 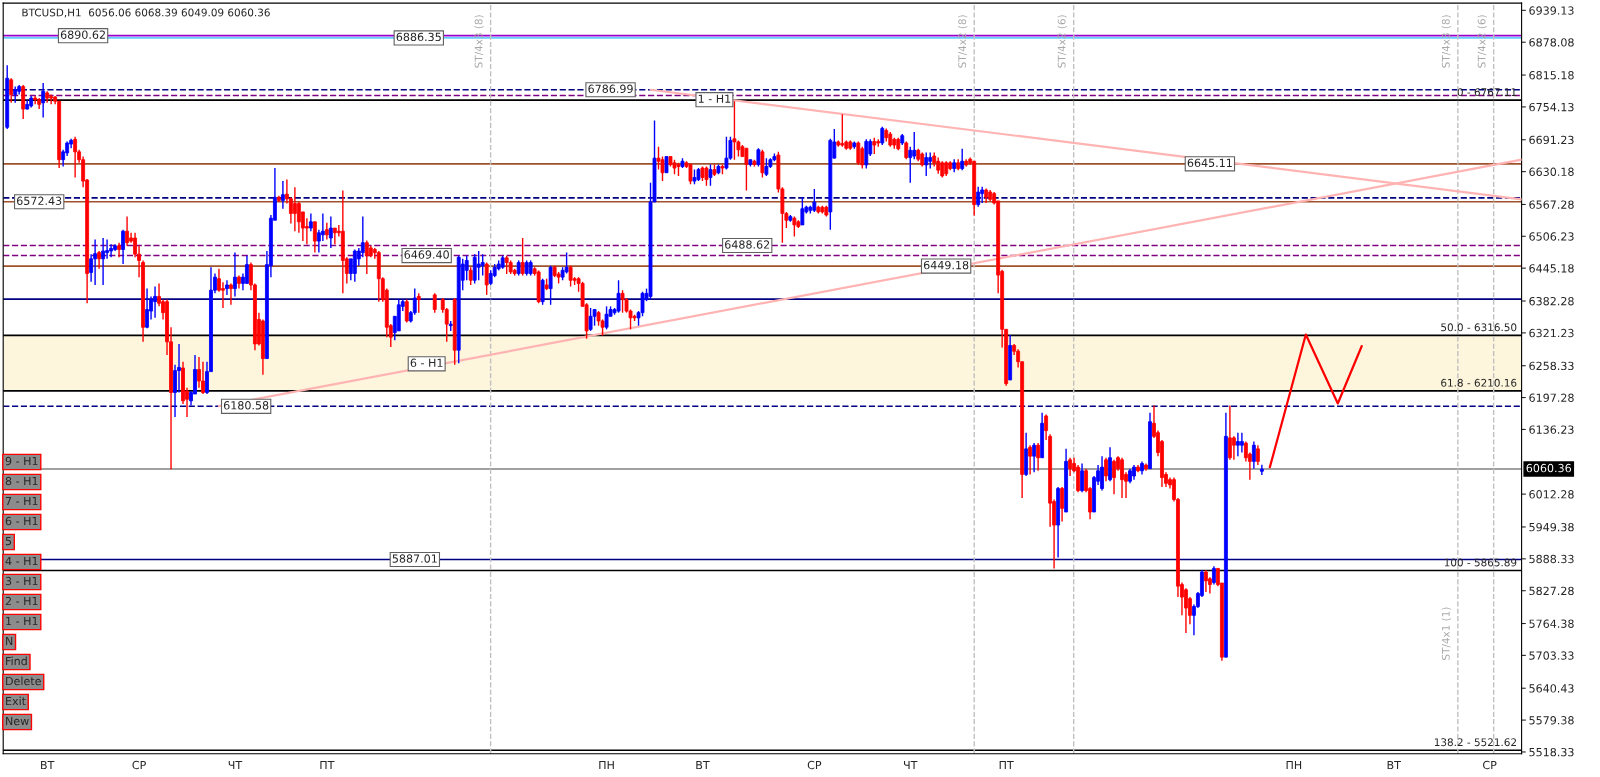 What do you see at coordinates (82, 34) in the screenshot?
I see `annotation: 6890.62` at bounding box center [82, 34].